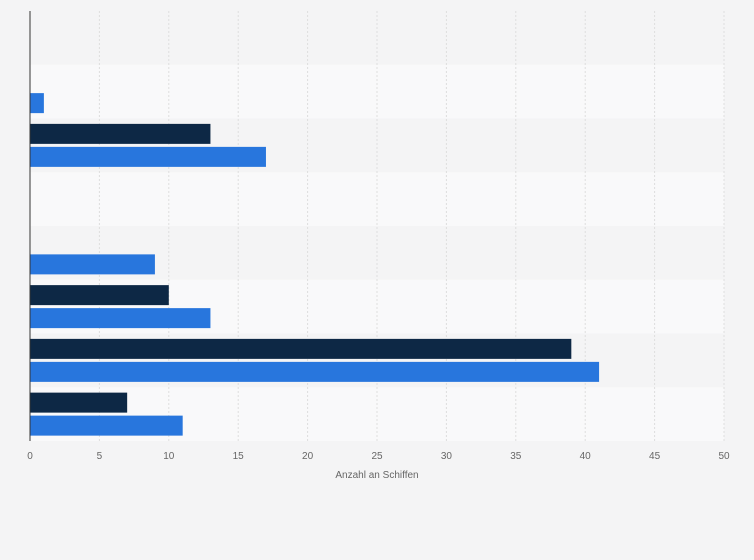 This screenshot has width=754, height=560. Describe the element at coordinates (586, 456) in the screenshot. I see `x-tick-label: 40` at that location.